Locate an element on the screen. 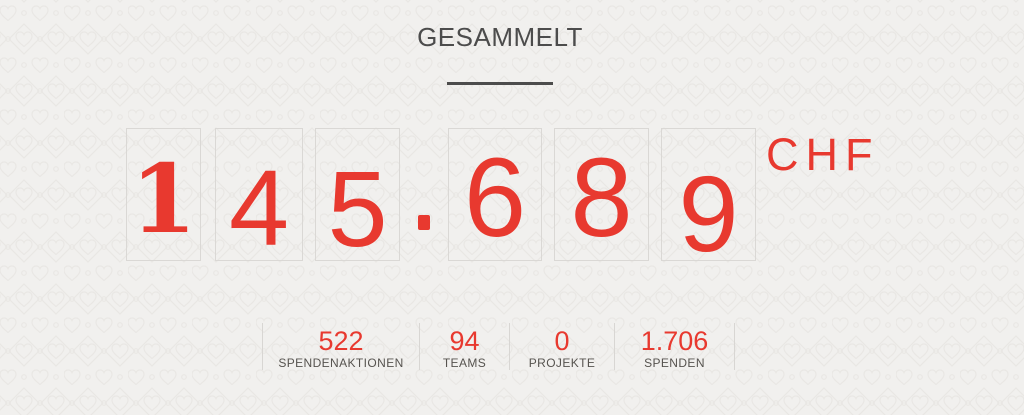  stat-value: 94 is located at coordinates (464, 341).